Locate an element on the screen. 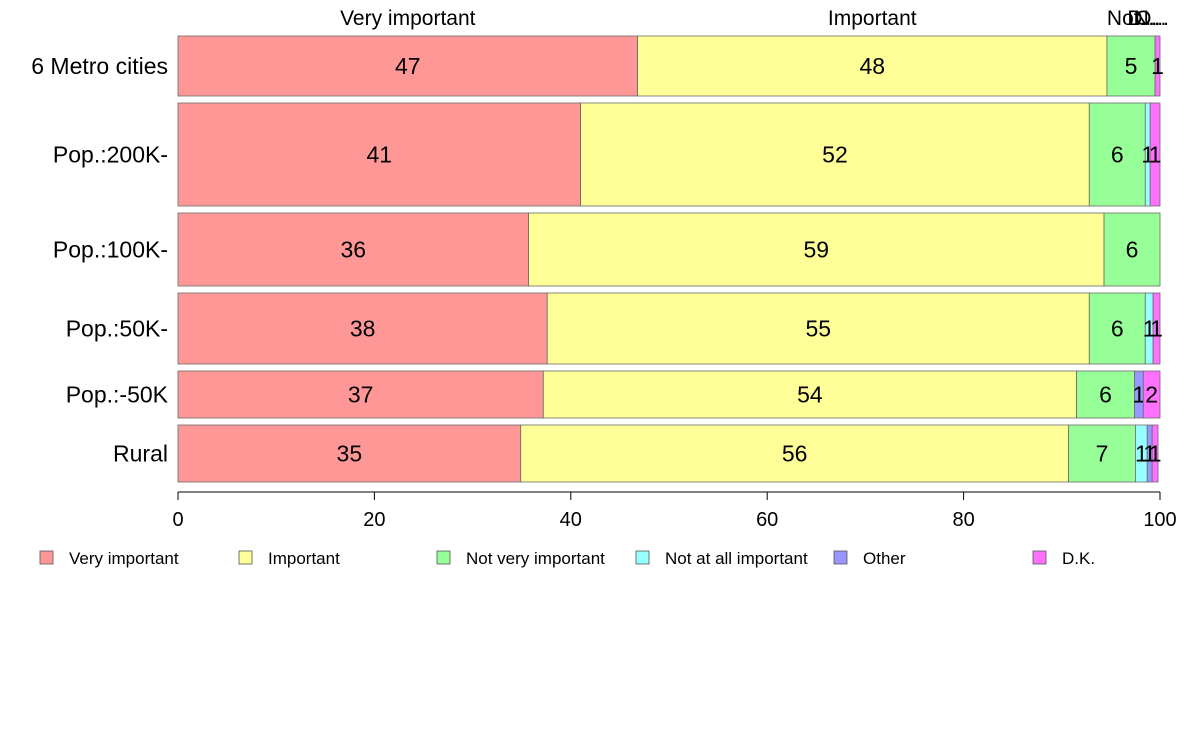 The width and height of the screenshot is (1188, 741). legend-label: Other is located at coordinates (884, 558).